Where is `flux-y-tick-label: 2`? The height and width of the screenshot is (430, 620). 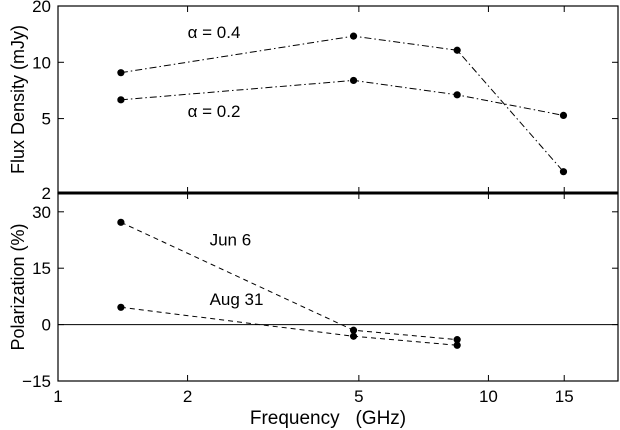 flux-y-tick-label: 2 is located at coordinates (46, 193).